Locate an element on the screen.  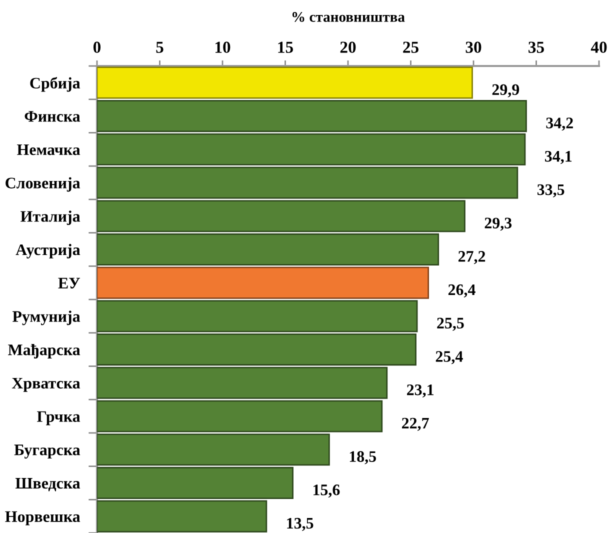
x-tick-label: 15 is located at coordinates (285, 47).